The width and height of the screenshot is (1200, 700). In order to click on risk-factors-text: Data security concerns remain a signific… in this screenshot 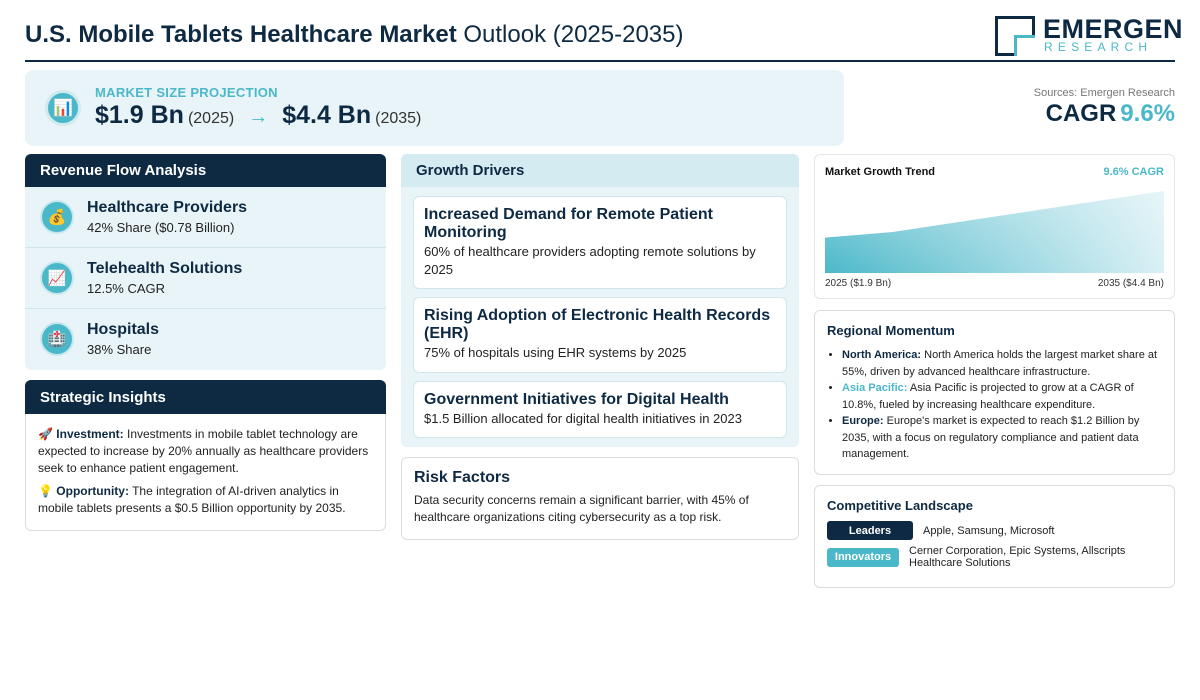, I will do `click(581, 508)`.